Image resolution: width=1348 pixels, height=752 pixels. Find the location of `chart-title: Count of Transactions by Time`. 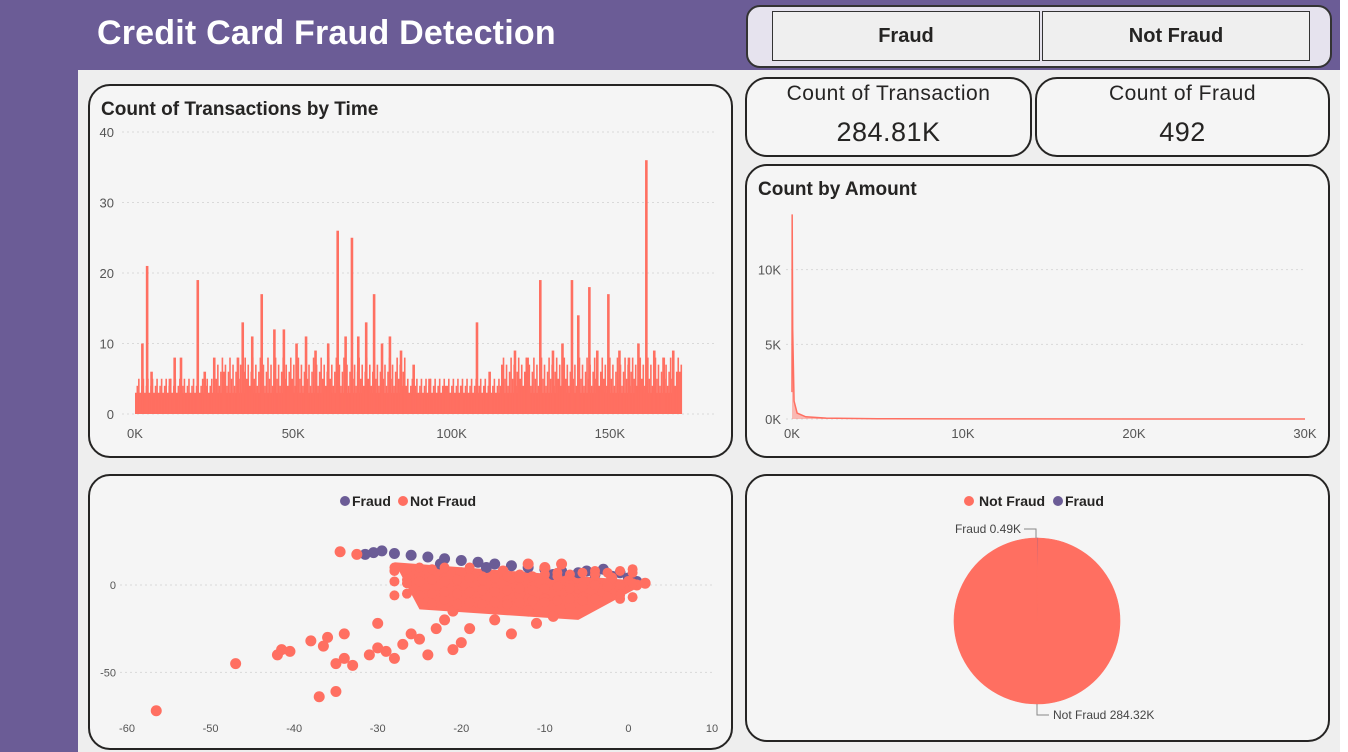

chart-title: Count of Transactions by Time is located at coordinates (240, 109).